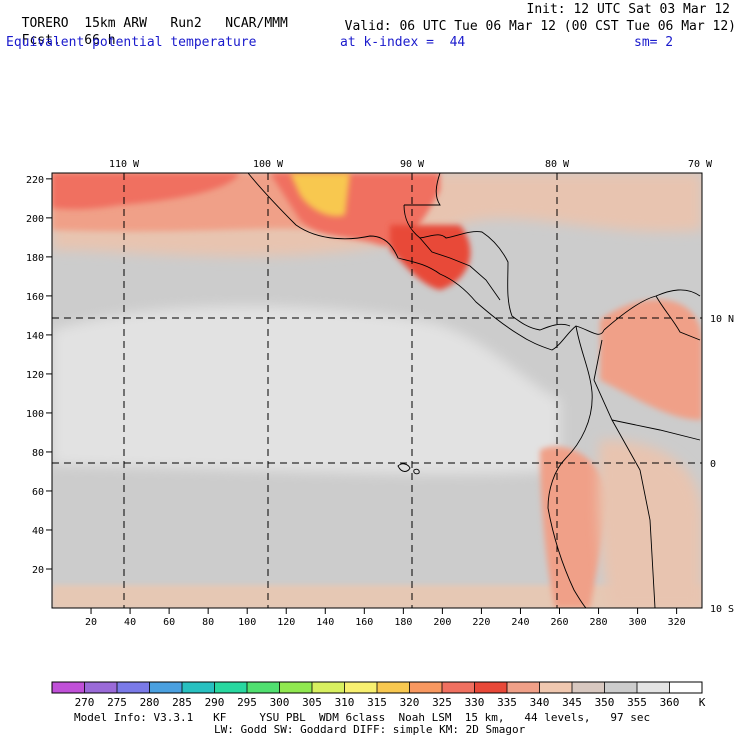 The image size is (740, 740). Describe the element at coordinates (475, 702) in the screenshot. I see `colorbar-label: 330` at that location.